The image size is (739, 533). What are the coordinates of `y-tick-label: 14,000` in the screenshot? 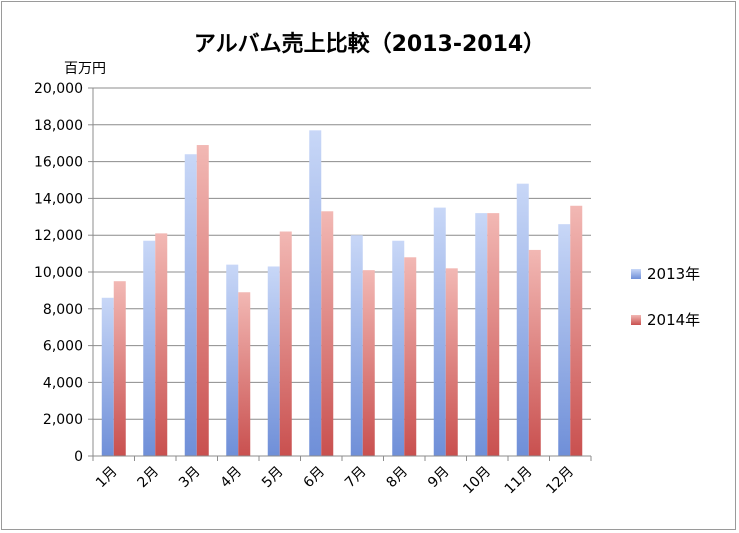 It's located at (58, 199).